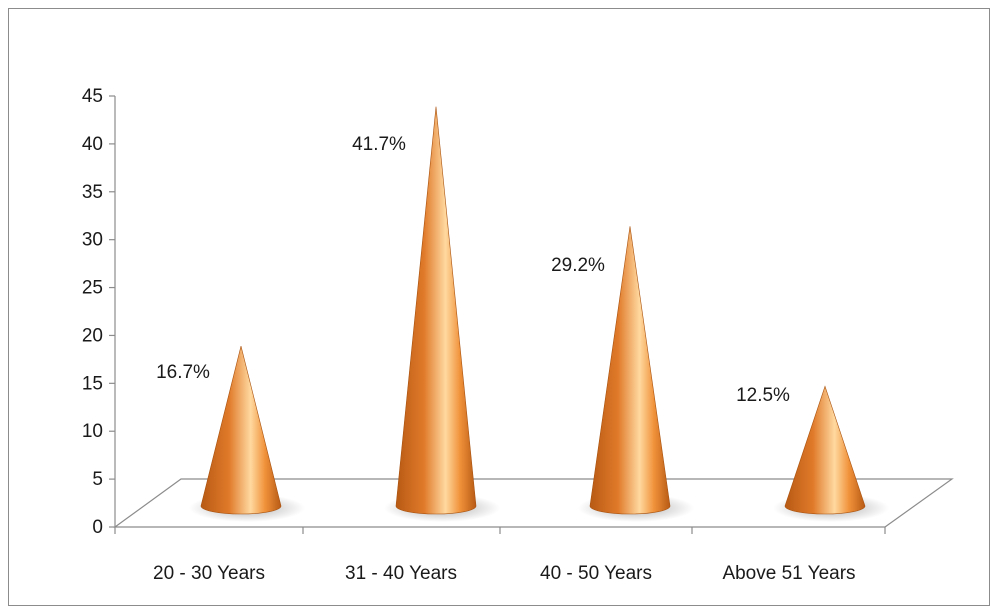 Image resolution: width=999 pixels, height=613 pixels. What do you see at coordinates (209, 573) in the screenshot?
I see `x-category-label: 20 - 30 Years` at bounding box center [209, 573].